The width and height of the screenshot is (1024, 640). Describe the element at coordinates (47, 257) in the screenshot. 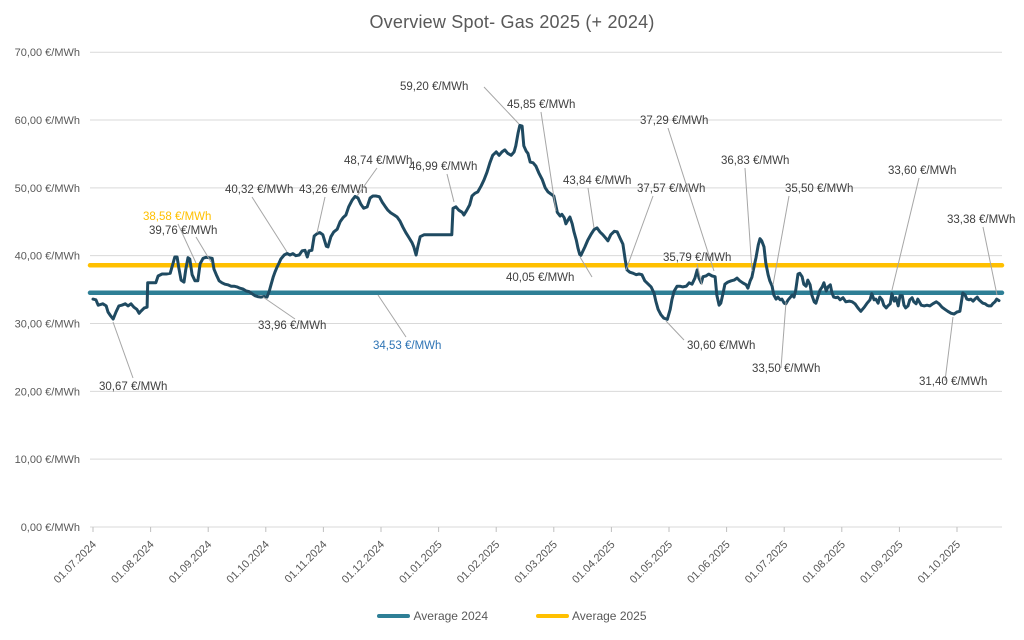

I see `y-axis-tick-label: 40,00 €/MWh` at that location.